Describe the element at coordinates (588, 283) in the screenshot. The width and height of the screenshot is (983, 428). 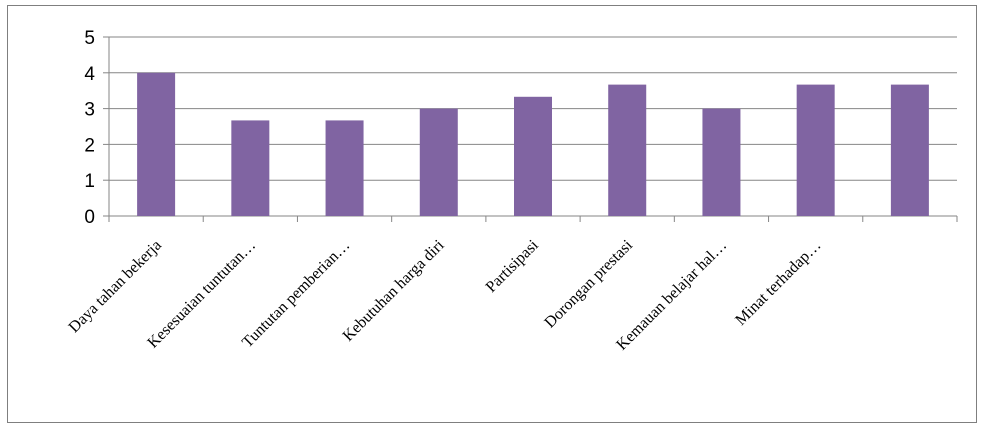
I see `x-tick-label-6: Dorongan prestasi` at that location.